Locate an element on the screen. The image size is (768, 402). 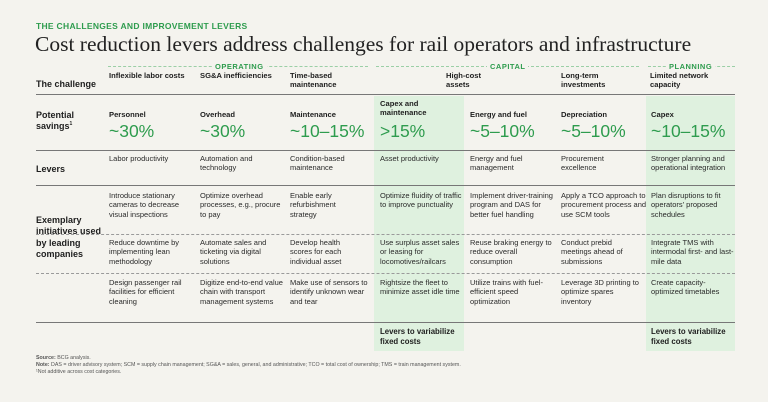
planning-highlight-column is located at coordinates (690, 223).